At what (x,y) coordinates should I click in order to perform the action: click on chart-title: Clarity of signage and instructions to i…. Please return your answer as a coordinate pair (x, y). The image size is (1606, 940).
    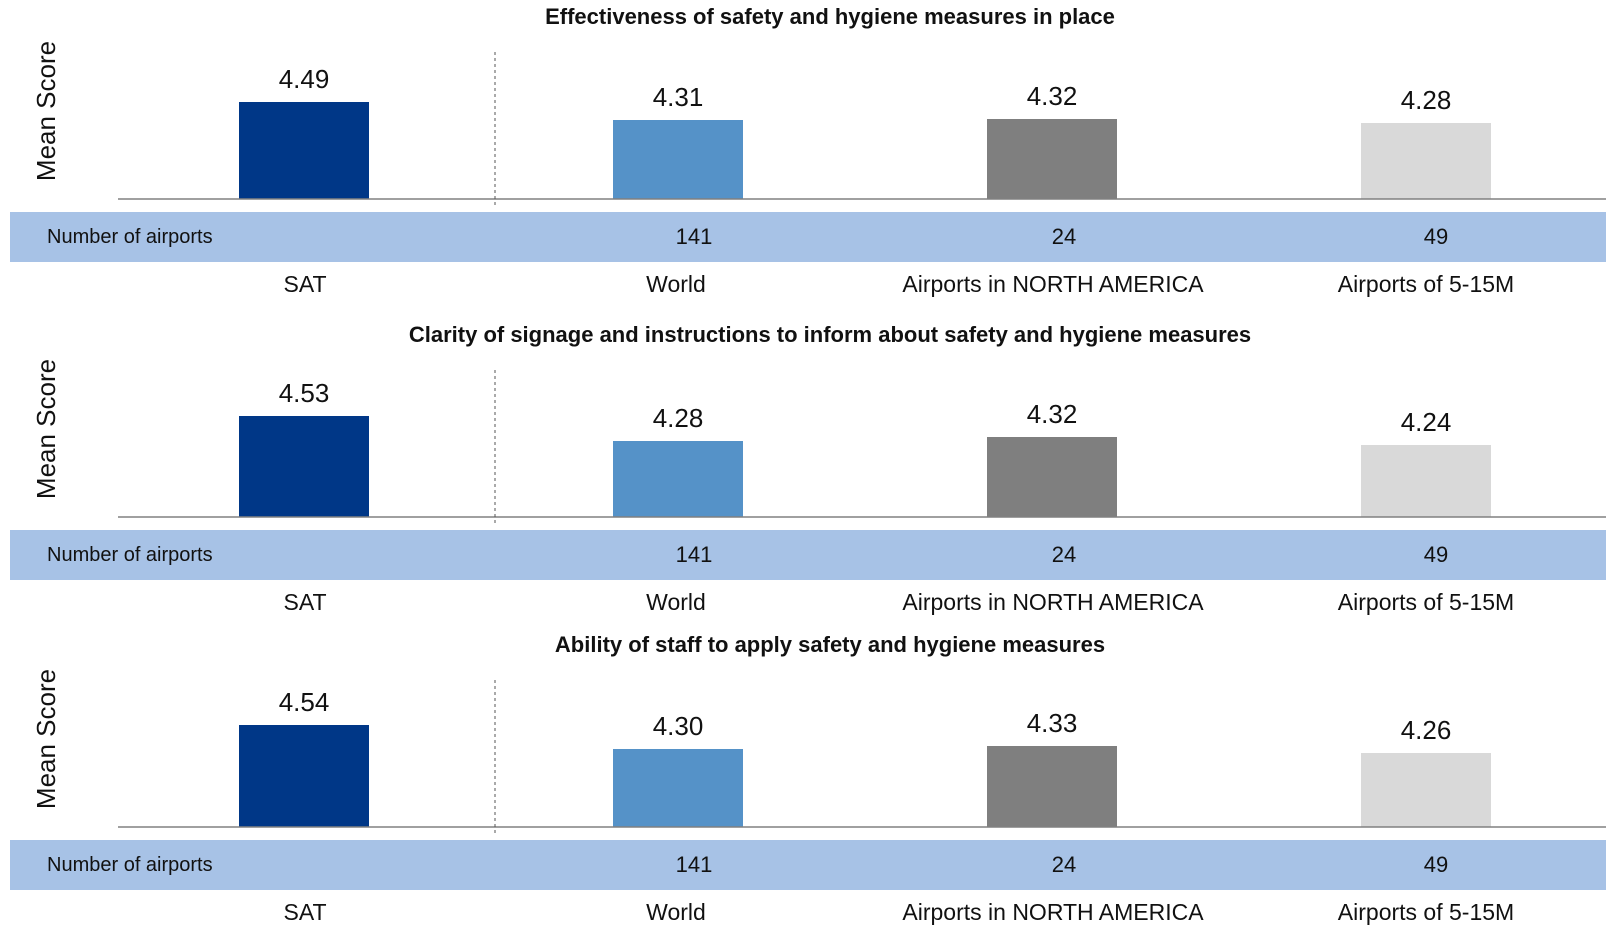
    Looking at the image, I should click on (830, 334).